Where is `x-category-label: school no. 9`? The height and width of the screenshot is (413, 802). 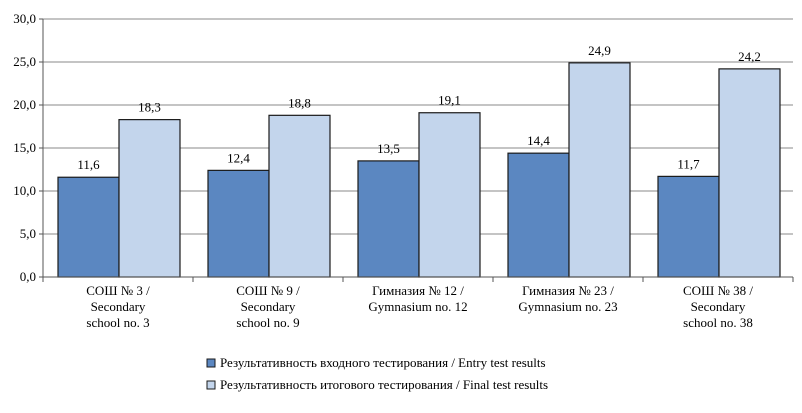
x-category-label: school no. 9 is located at coordinates (267, 322).